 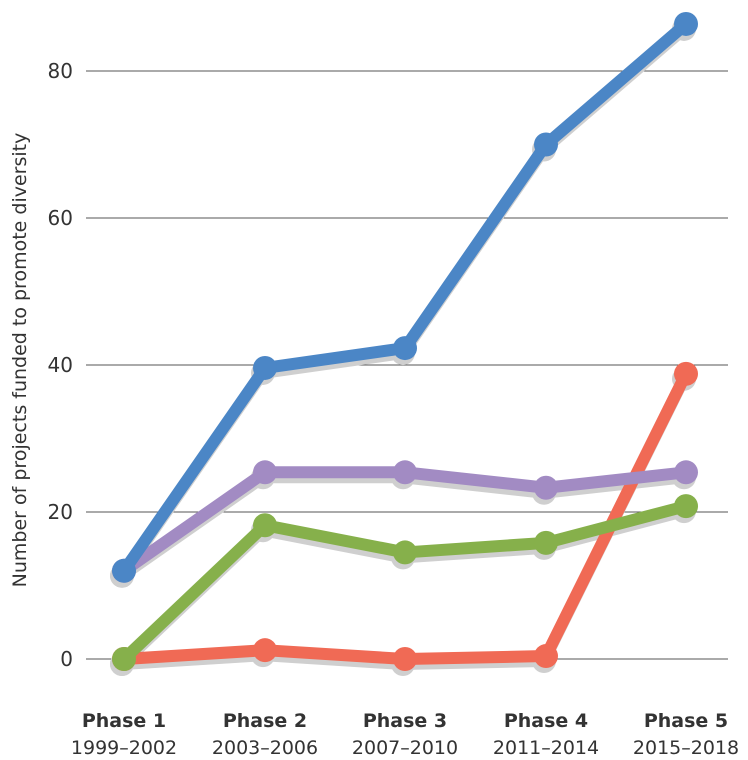 I want to click on y-tick-labels: 0 20 40 60 80, so click(x=60, y=365).